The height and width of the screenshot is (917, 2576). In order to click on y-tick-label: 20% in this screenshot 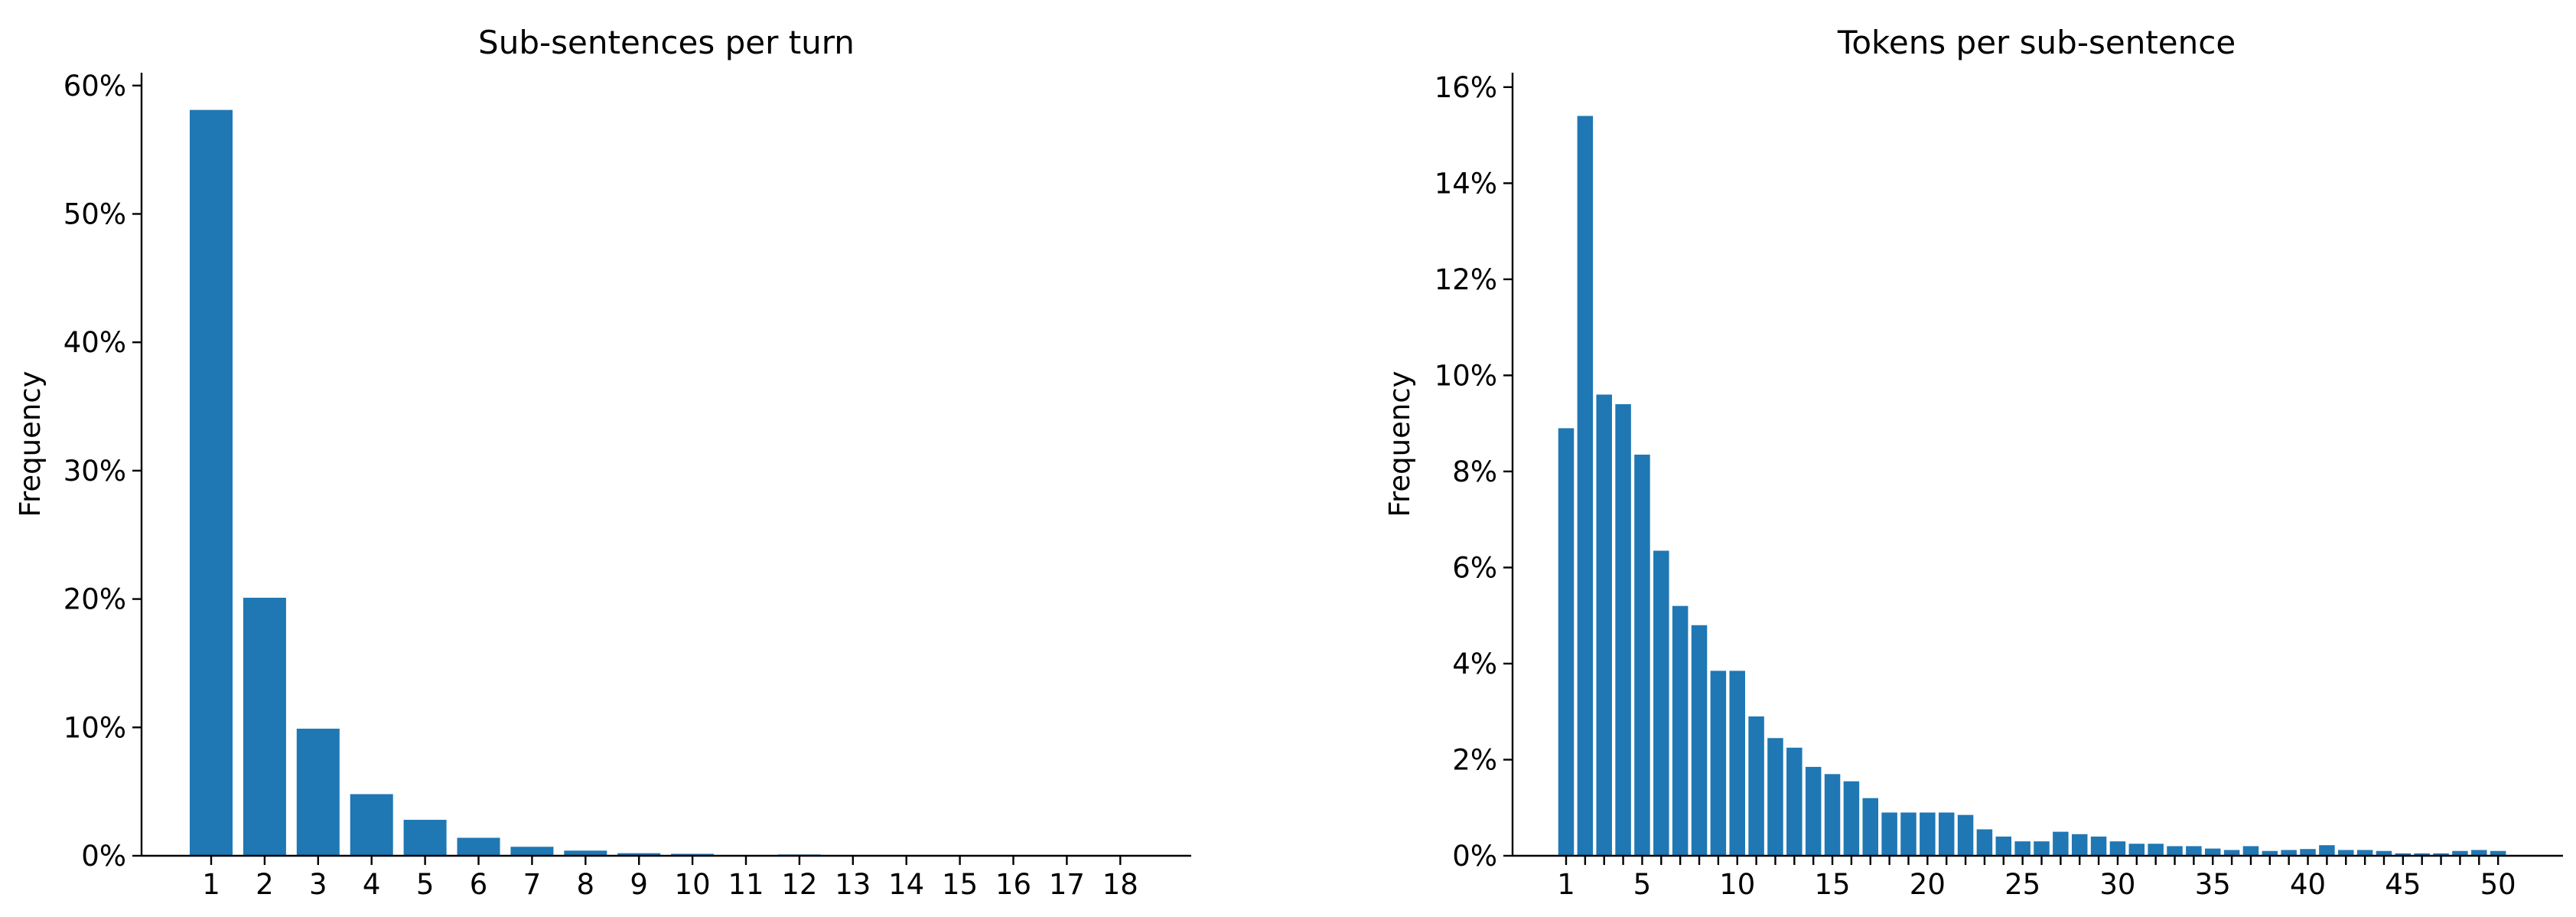, I will do `click(95, 599)`.